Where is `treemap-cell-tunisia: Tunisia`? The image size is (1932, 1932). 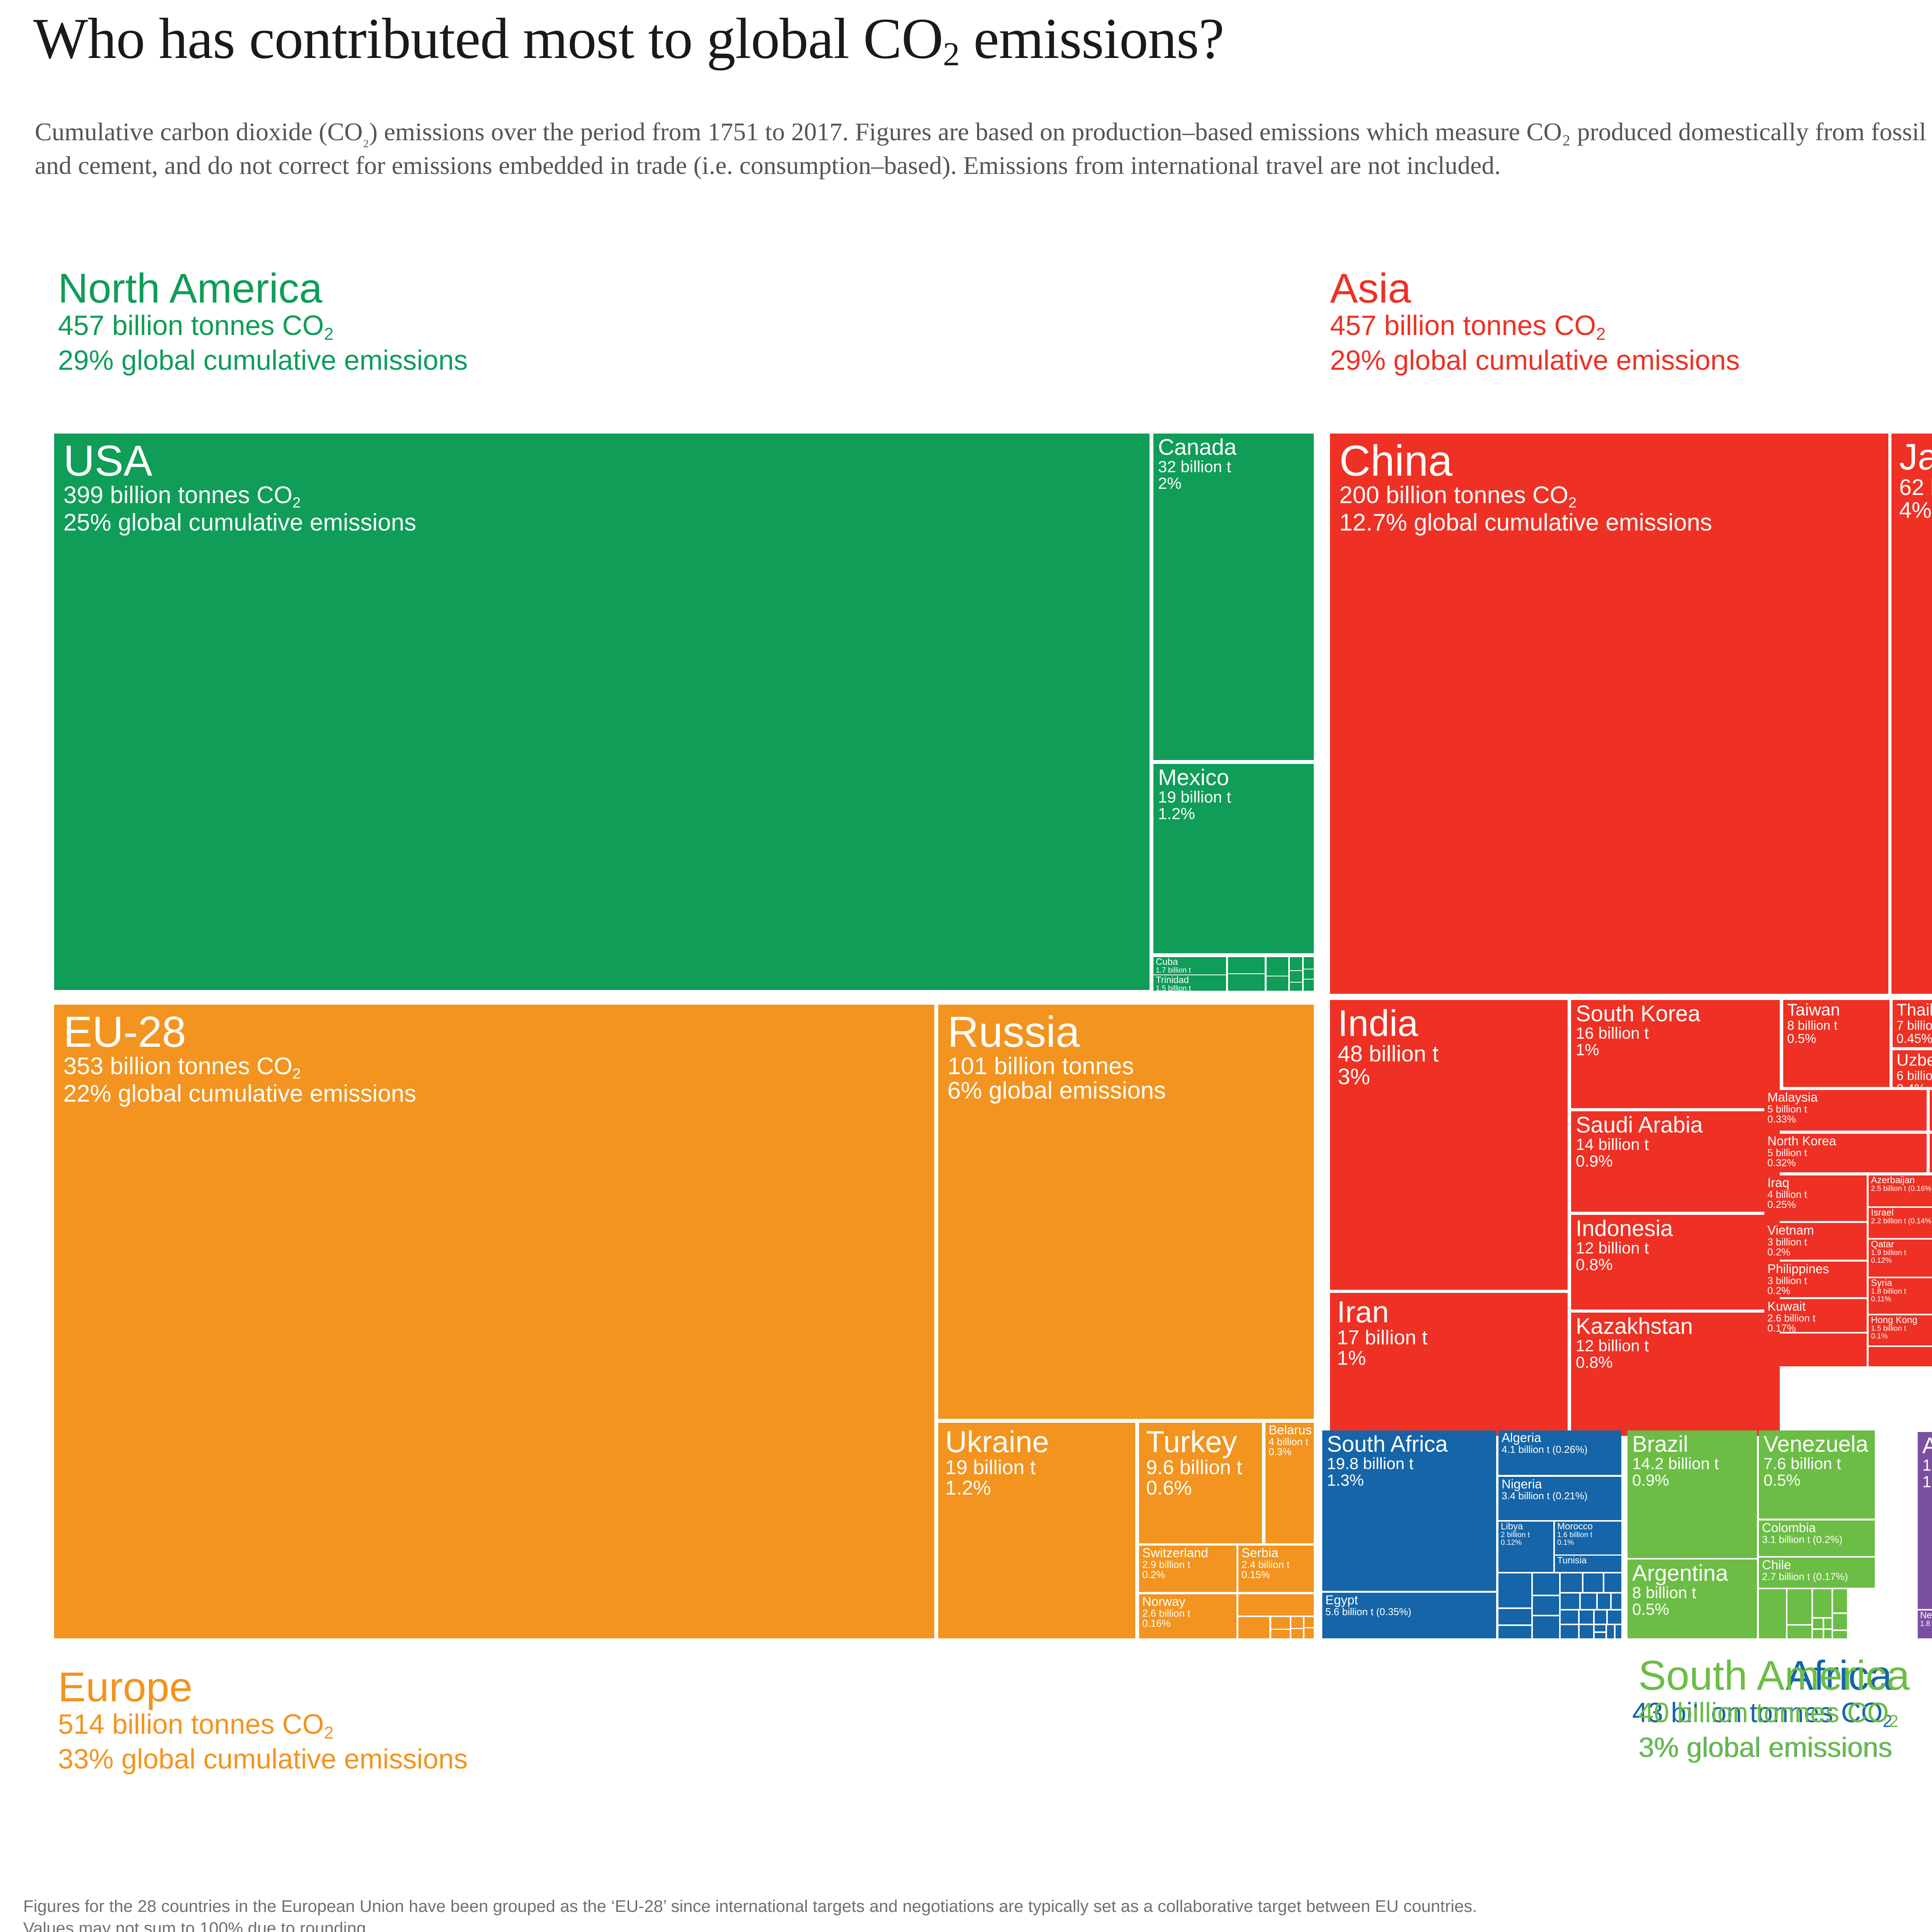 treemap-cell-tunisia: Tunisia is located at coordinates (1588, 1564).